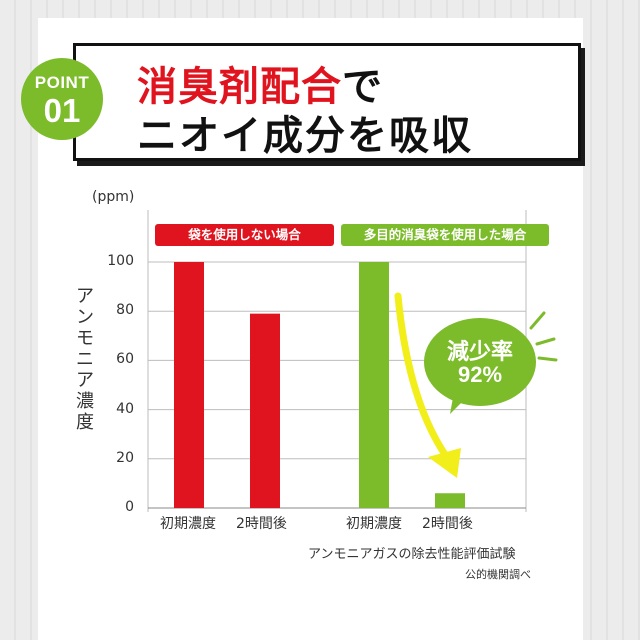 This screenshot has height=640, width=640. What do you see at coordinates (447, 524) in the screenshot?
I see `x-tick-2h-bag: 2時間後` at bounding box center [447, 524].